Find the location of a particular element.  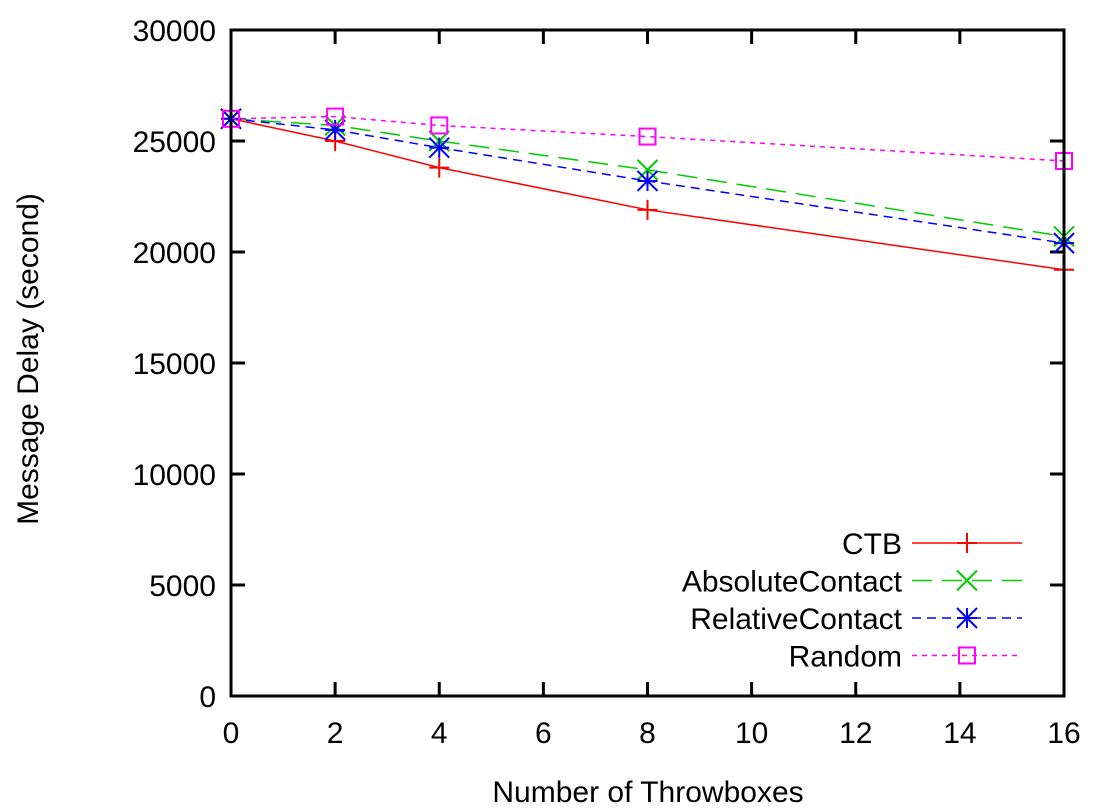

y-tick-label: 30000 is located at coordinates (174, 31).